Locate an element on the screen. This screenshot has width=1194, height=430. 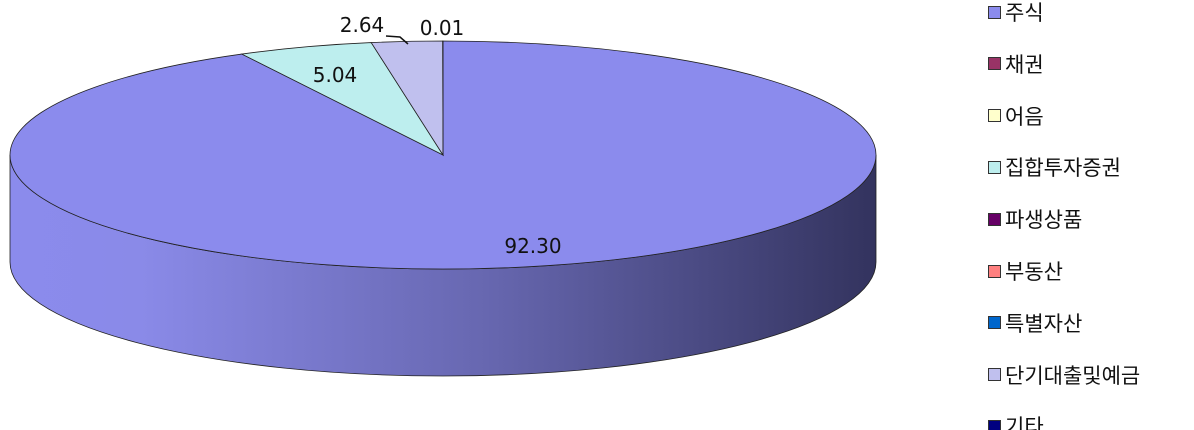
legend-label: 주식 is located at coordinates (1024, 13).